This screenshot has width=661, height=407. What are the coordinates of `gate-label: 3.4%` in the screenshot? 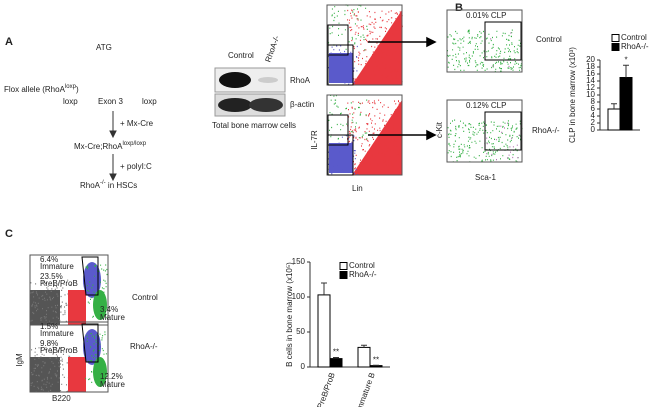 It's located at (109, 309).